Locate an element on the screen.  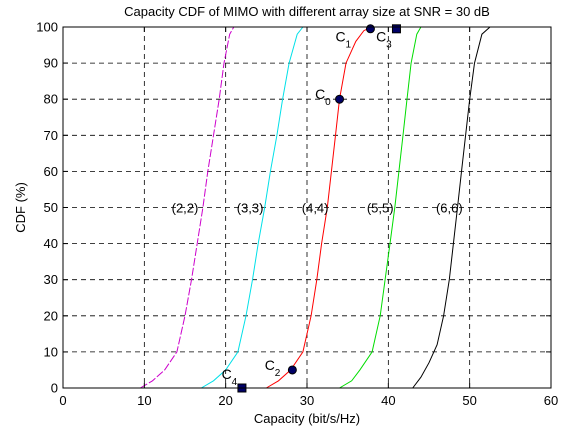
x-tick-label: 0 is located at coordinates (62, 400).